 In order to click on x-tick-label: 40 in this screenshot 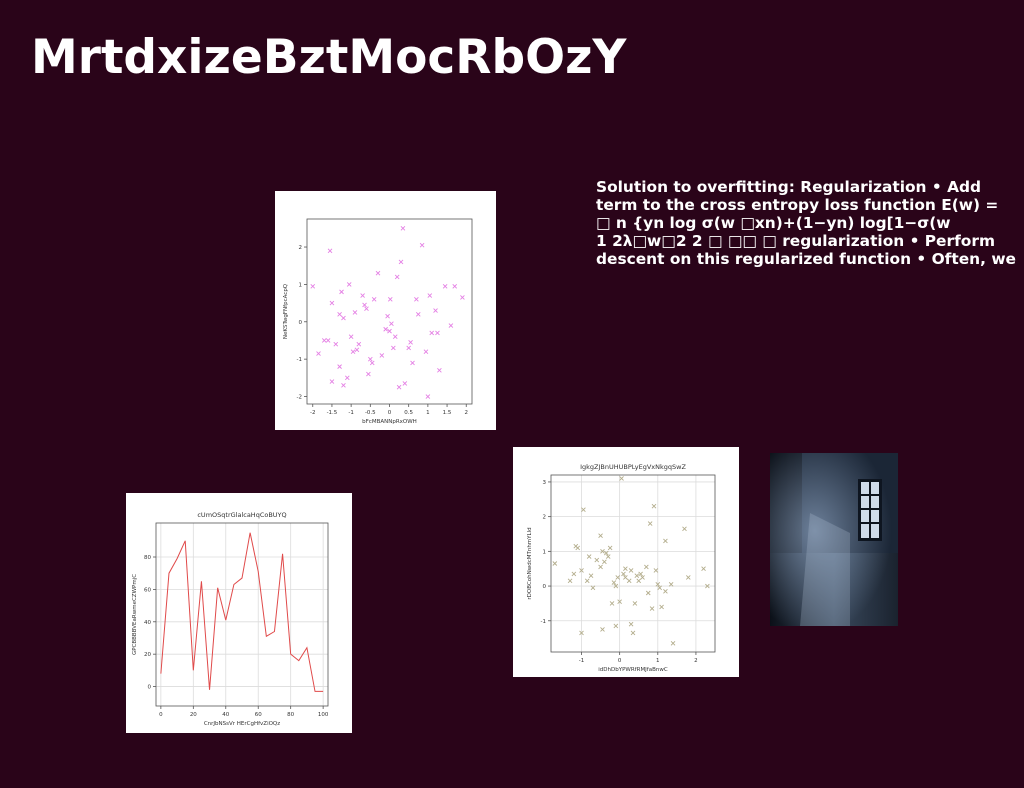, I will do `click(225, 715)`.